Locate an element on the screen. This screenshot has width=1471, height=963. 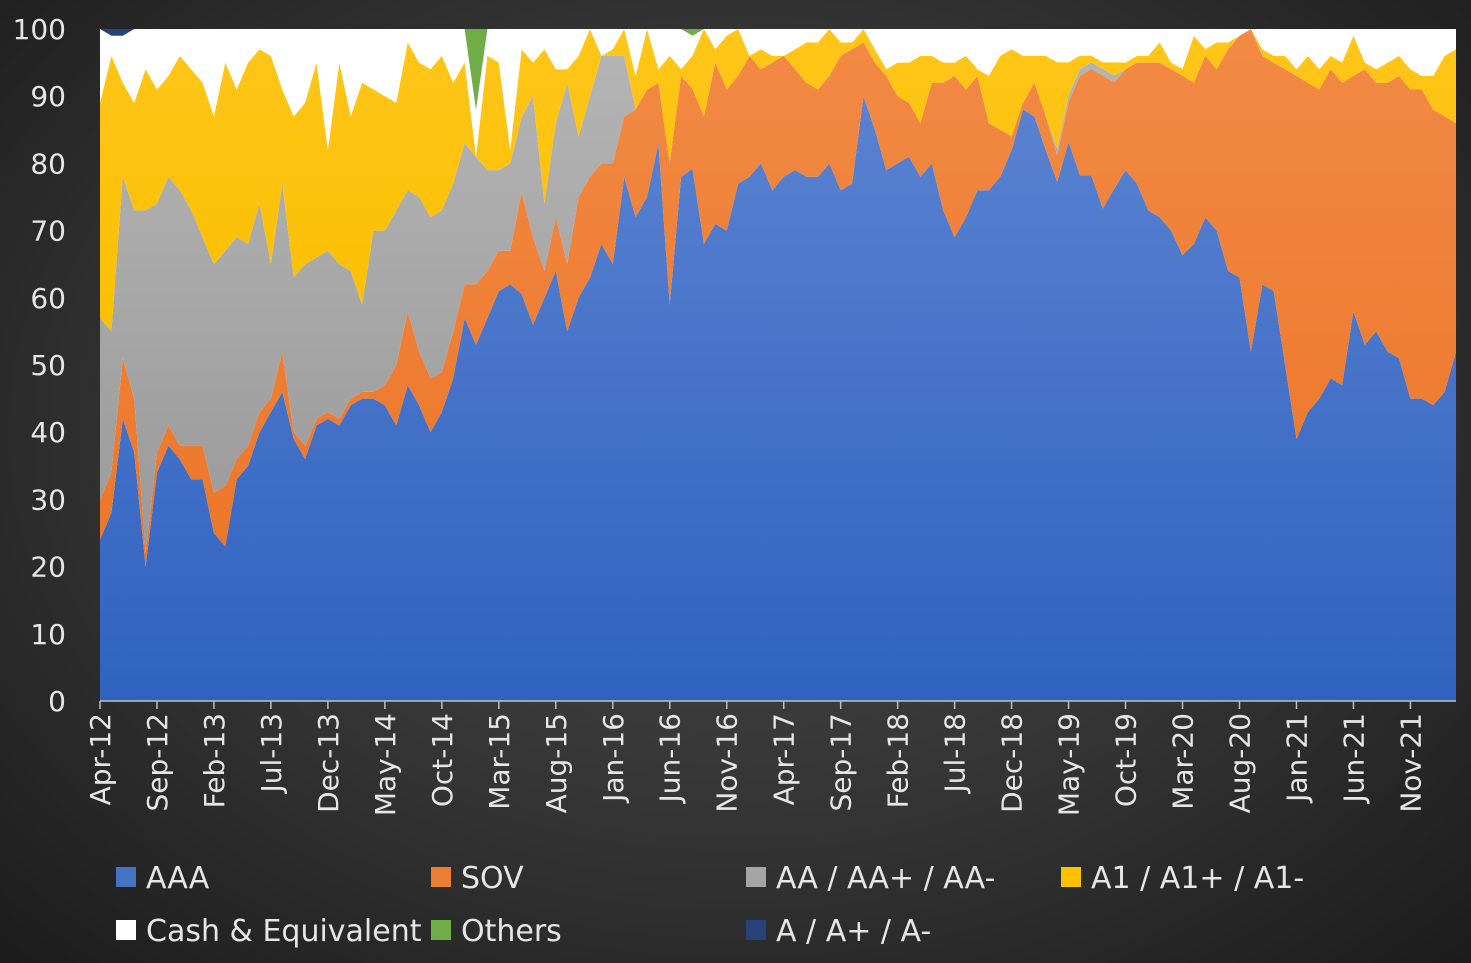
legend-item-aaa: AAA is located at coordinates (163, 878).